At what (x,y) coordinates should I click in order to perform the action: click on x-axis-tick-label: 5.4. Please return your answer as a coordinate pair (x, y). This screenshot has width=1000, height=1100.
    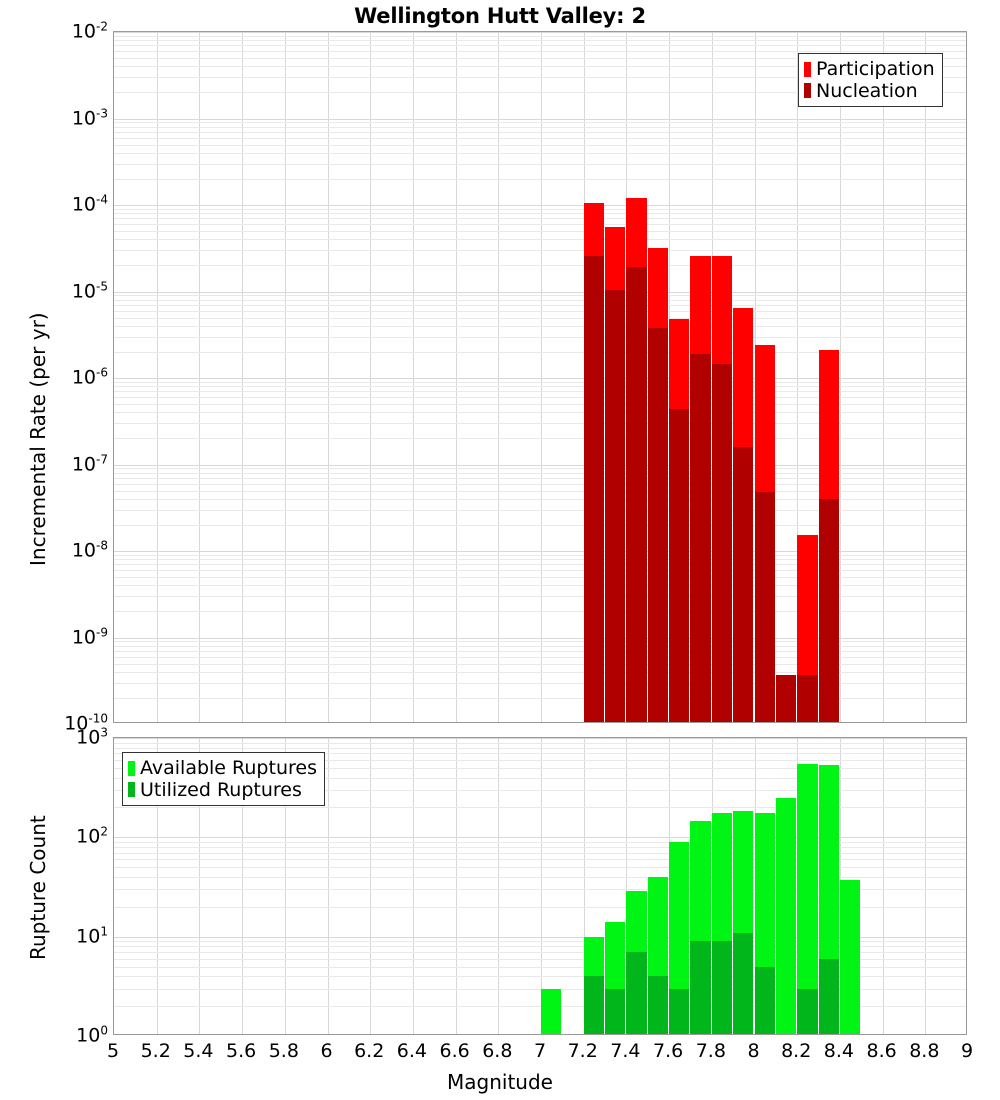
    Looking at the image, I should click on (198, 1051).